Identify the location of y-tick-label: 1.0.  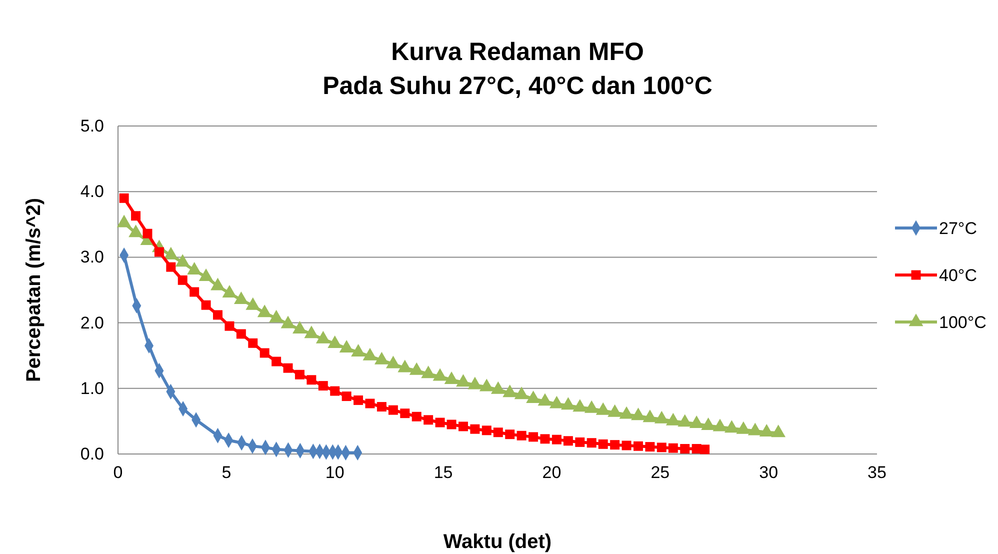
(92, 388).